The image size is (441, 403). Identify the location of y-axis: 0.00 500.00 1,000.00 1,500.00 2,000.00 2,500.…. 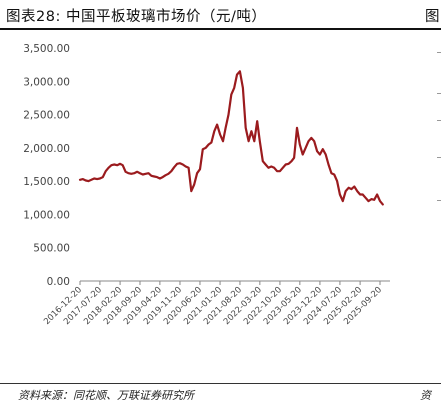
(46, 165).